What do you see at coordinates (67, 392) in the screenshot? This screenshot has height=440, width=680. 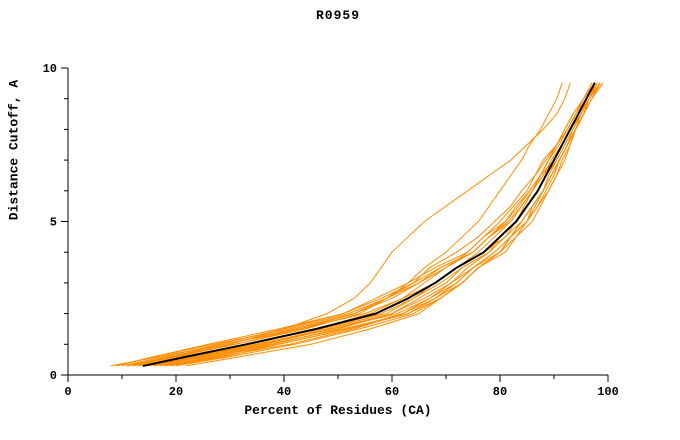 I see `x-tick-label: 0` at bounding box center [67, 392].